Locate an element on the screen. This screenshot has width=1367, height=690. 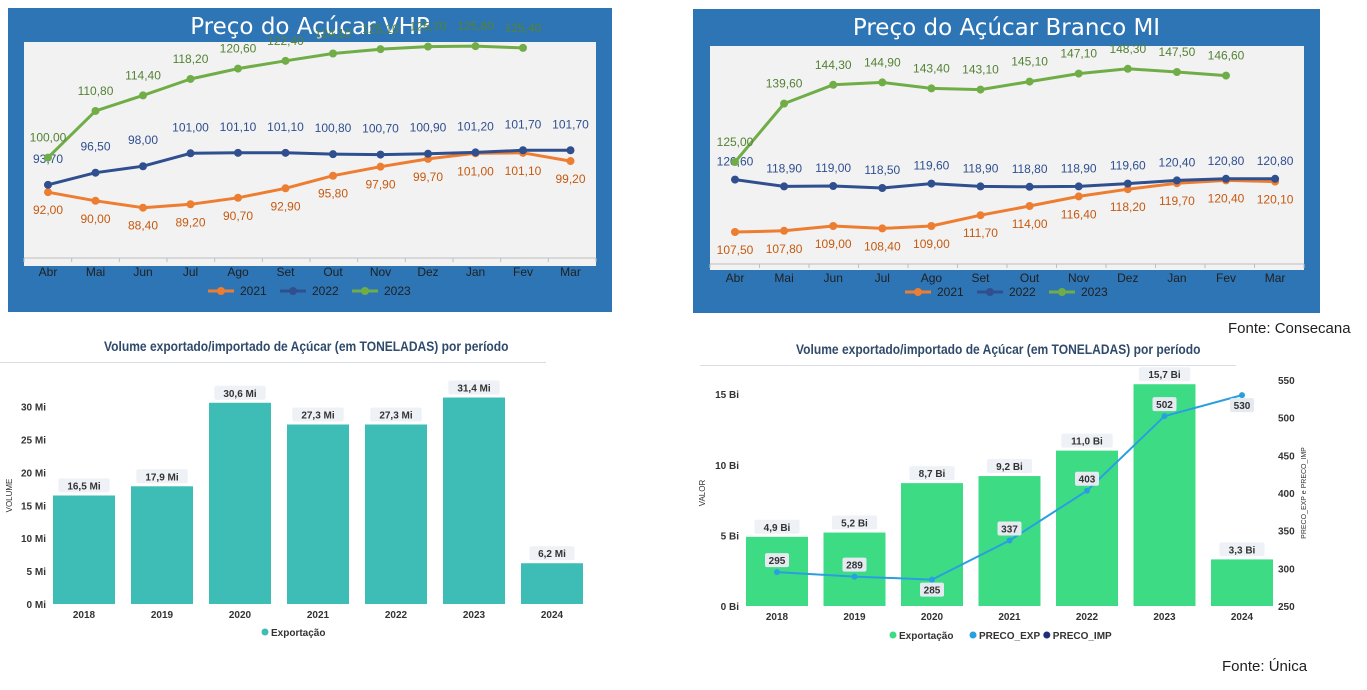
val-legend-marker-Exportação is located at coordinates (893, 635).